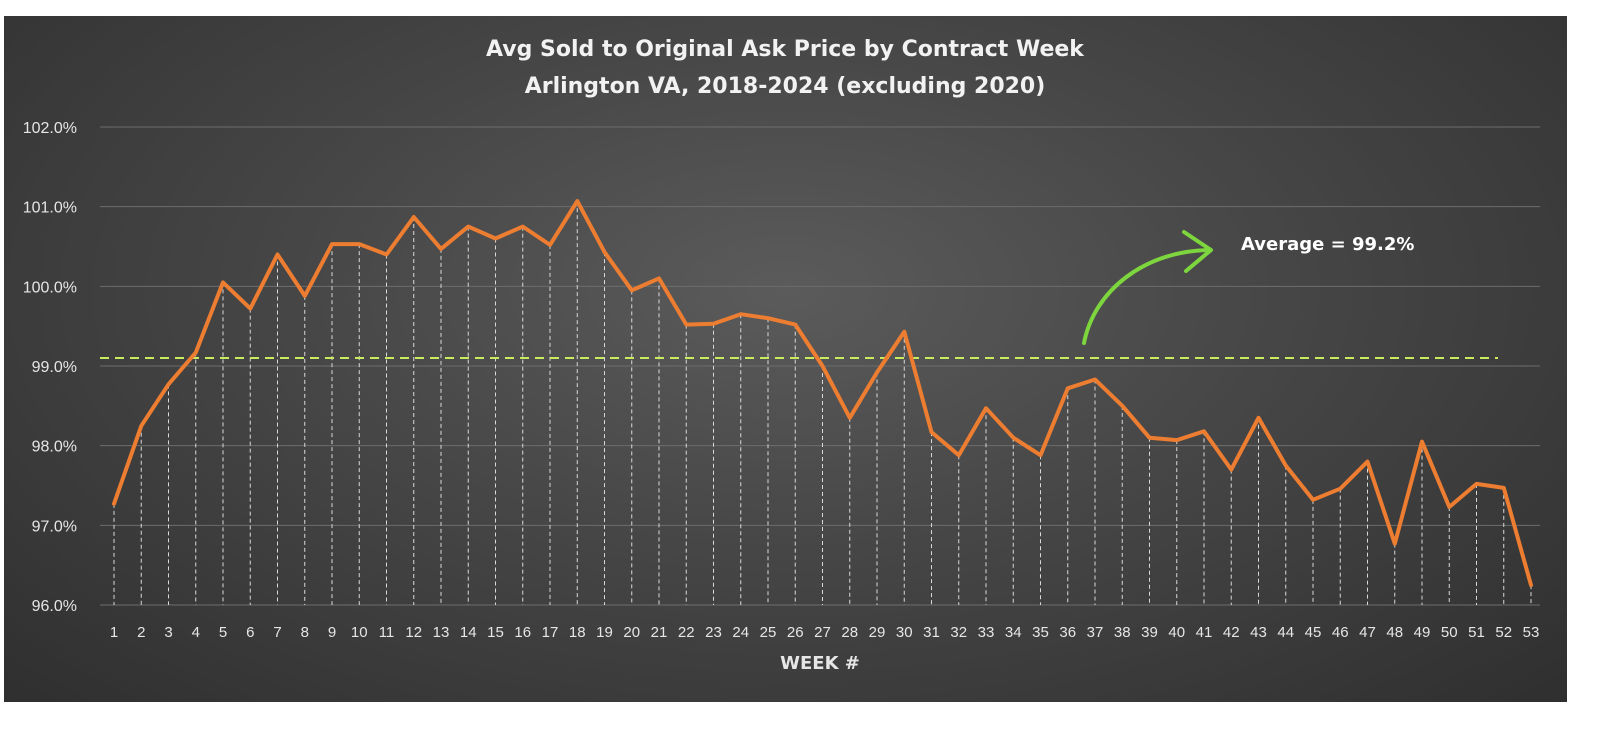 The width and height of the screenshot is (1600, 736). Describe the element at coordinates (387, 632) in the screenshot. I see `x-tick-label: 11` at that location.